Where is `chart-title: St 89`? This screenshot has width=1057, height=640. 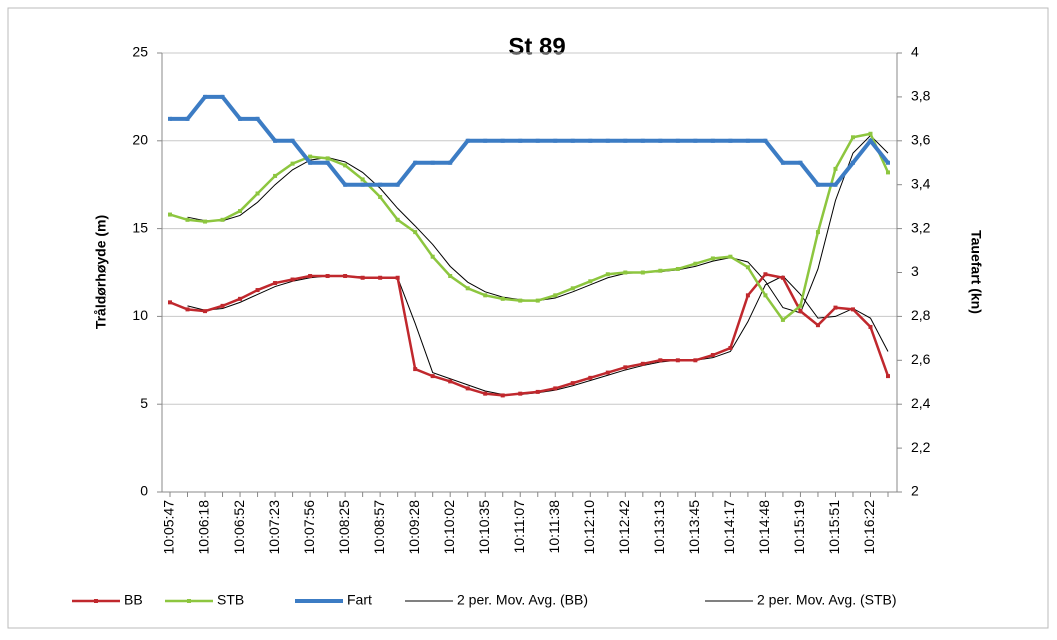 chart-title: St 89 is located at coordinates (536, 46).